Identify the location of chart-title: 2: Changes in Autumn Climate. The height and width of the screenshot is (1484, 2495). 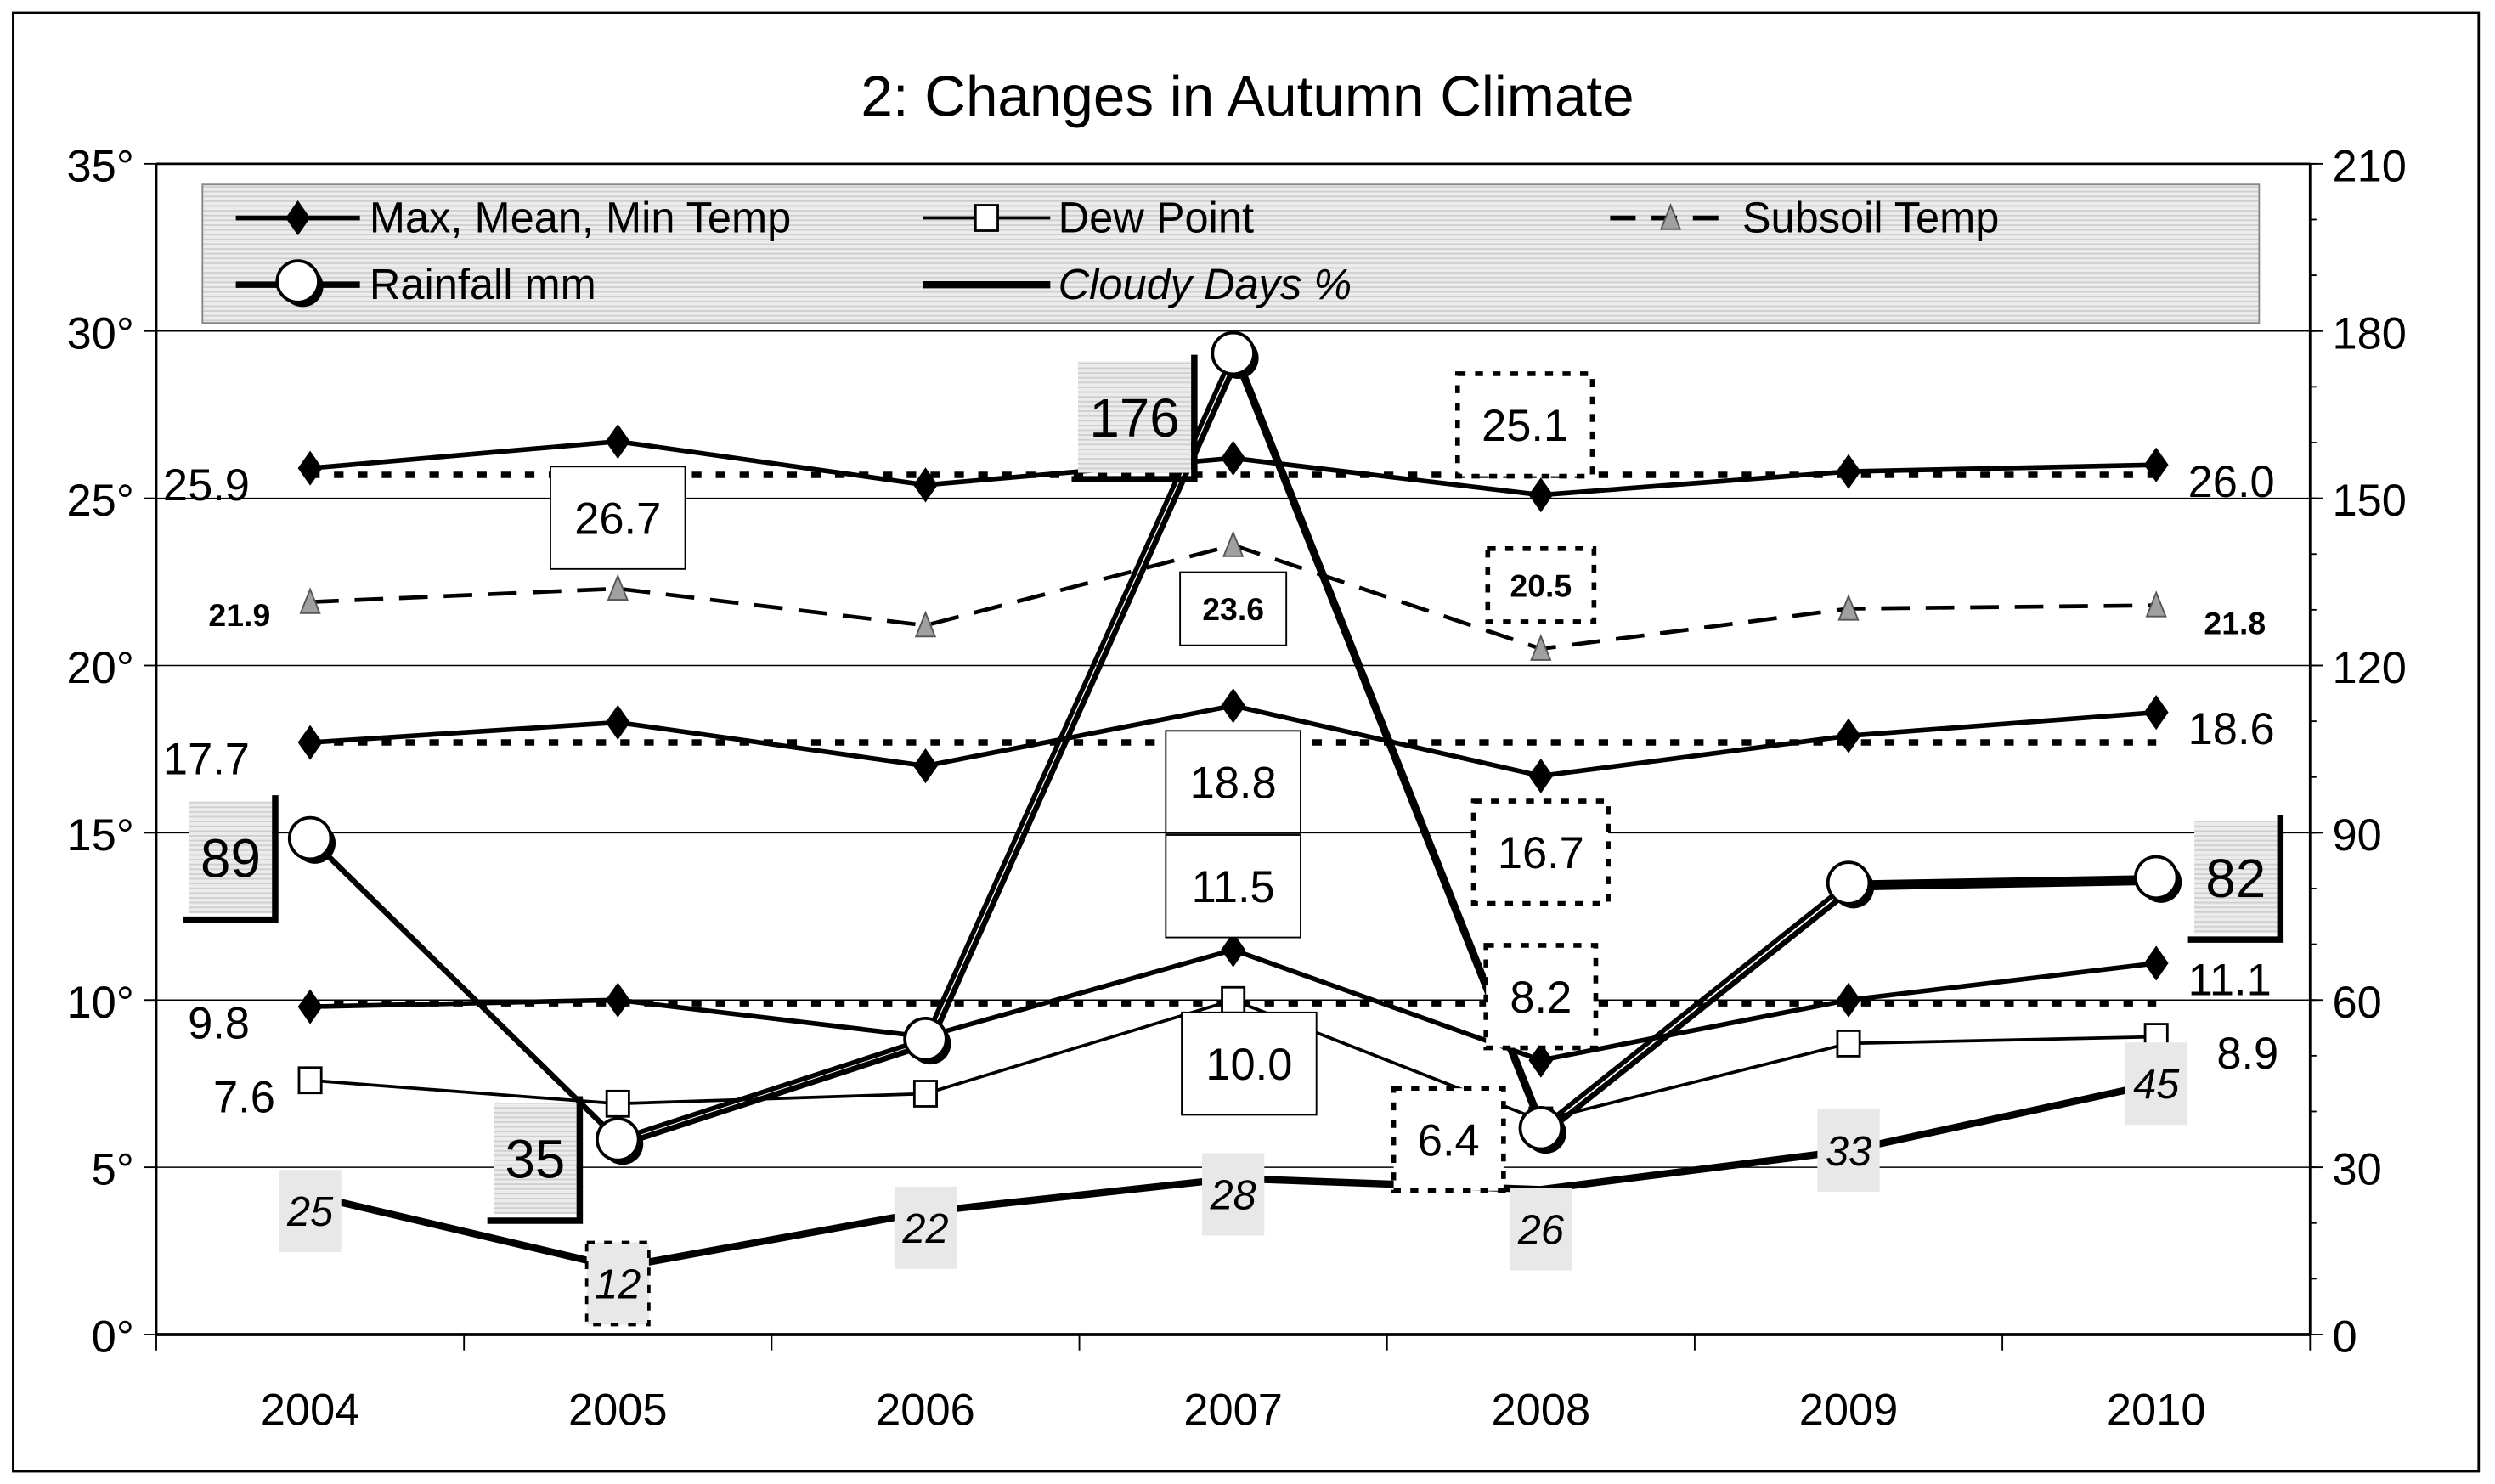
(1247, 97).